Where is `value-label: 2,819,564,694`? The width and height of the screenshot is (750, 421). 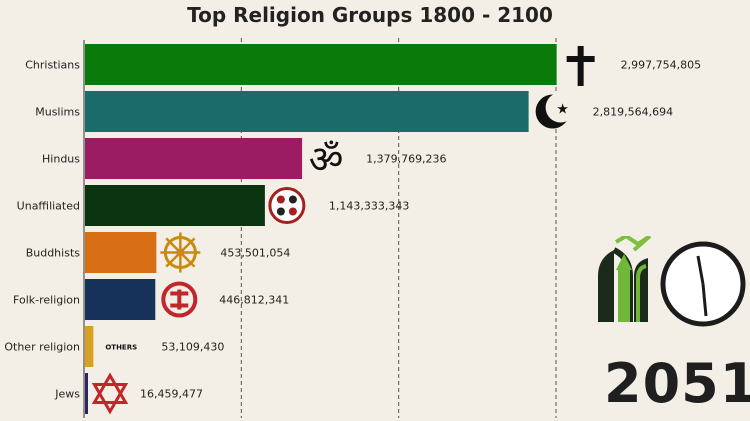
value-label: 2,819,564,694 is located at coordinates (633, 112).